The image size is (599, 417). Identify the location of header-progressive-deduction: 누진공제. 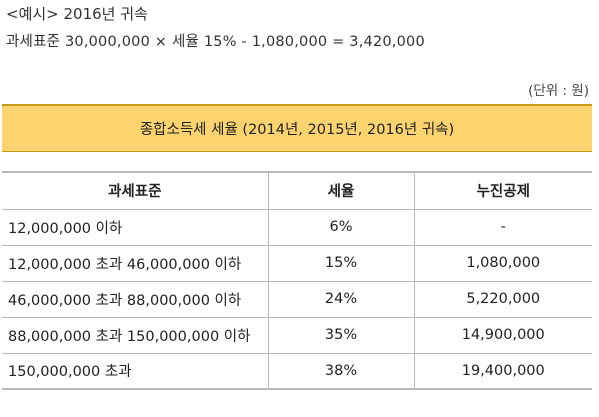
(503, 190).